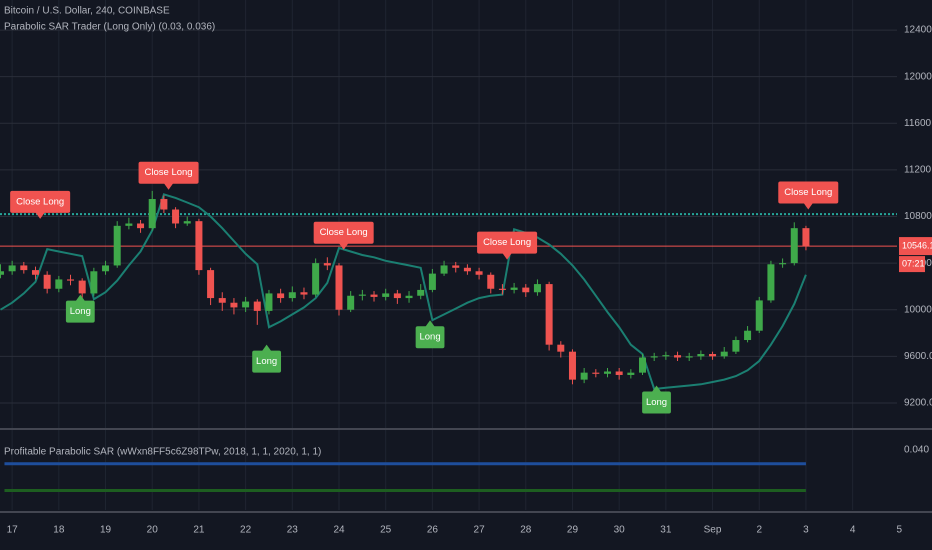 This screenshot has height=550, width=932. I want to click on x-tick-label: 29, so click(573, 530).